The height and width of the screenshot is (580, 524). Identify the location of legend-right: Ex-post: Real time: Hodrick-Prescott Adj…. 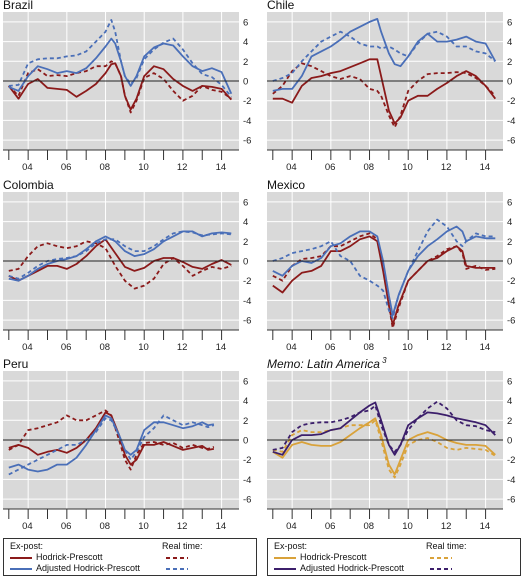
(394, 557).